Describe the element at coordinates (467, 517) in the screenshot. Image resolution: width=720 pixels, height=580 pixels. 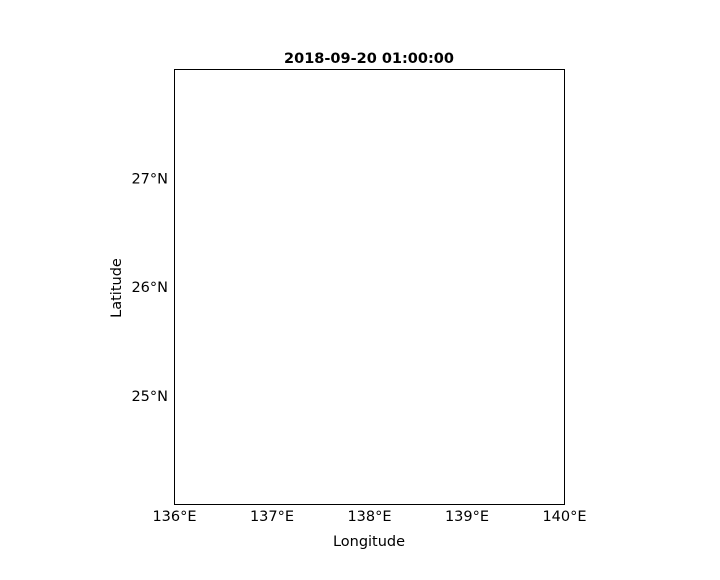
I see `x-tick-label: 139°E` at that location.